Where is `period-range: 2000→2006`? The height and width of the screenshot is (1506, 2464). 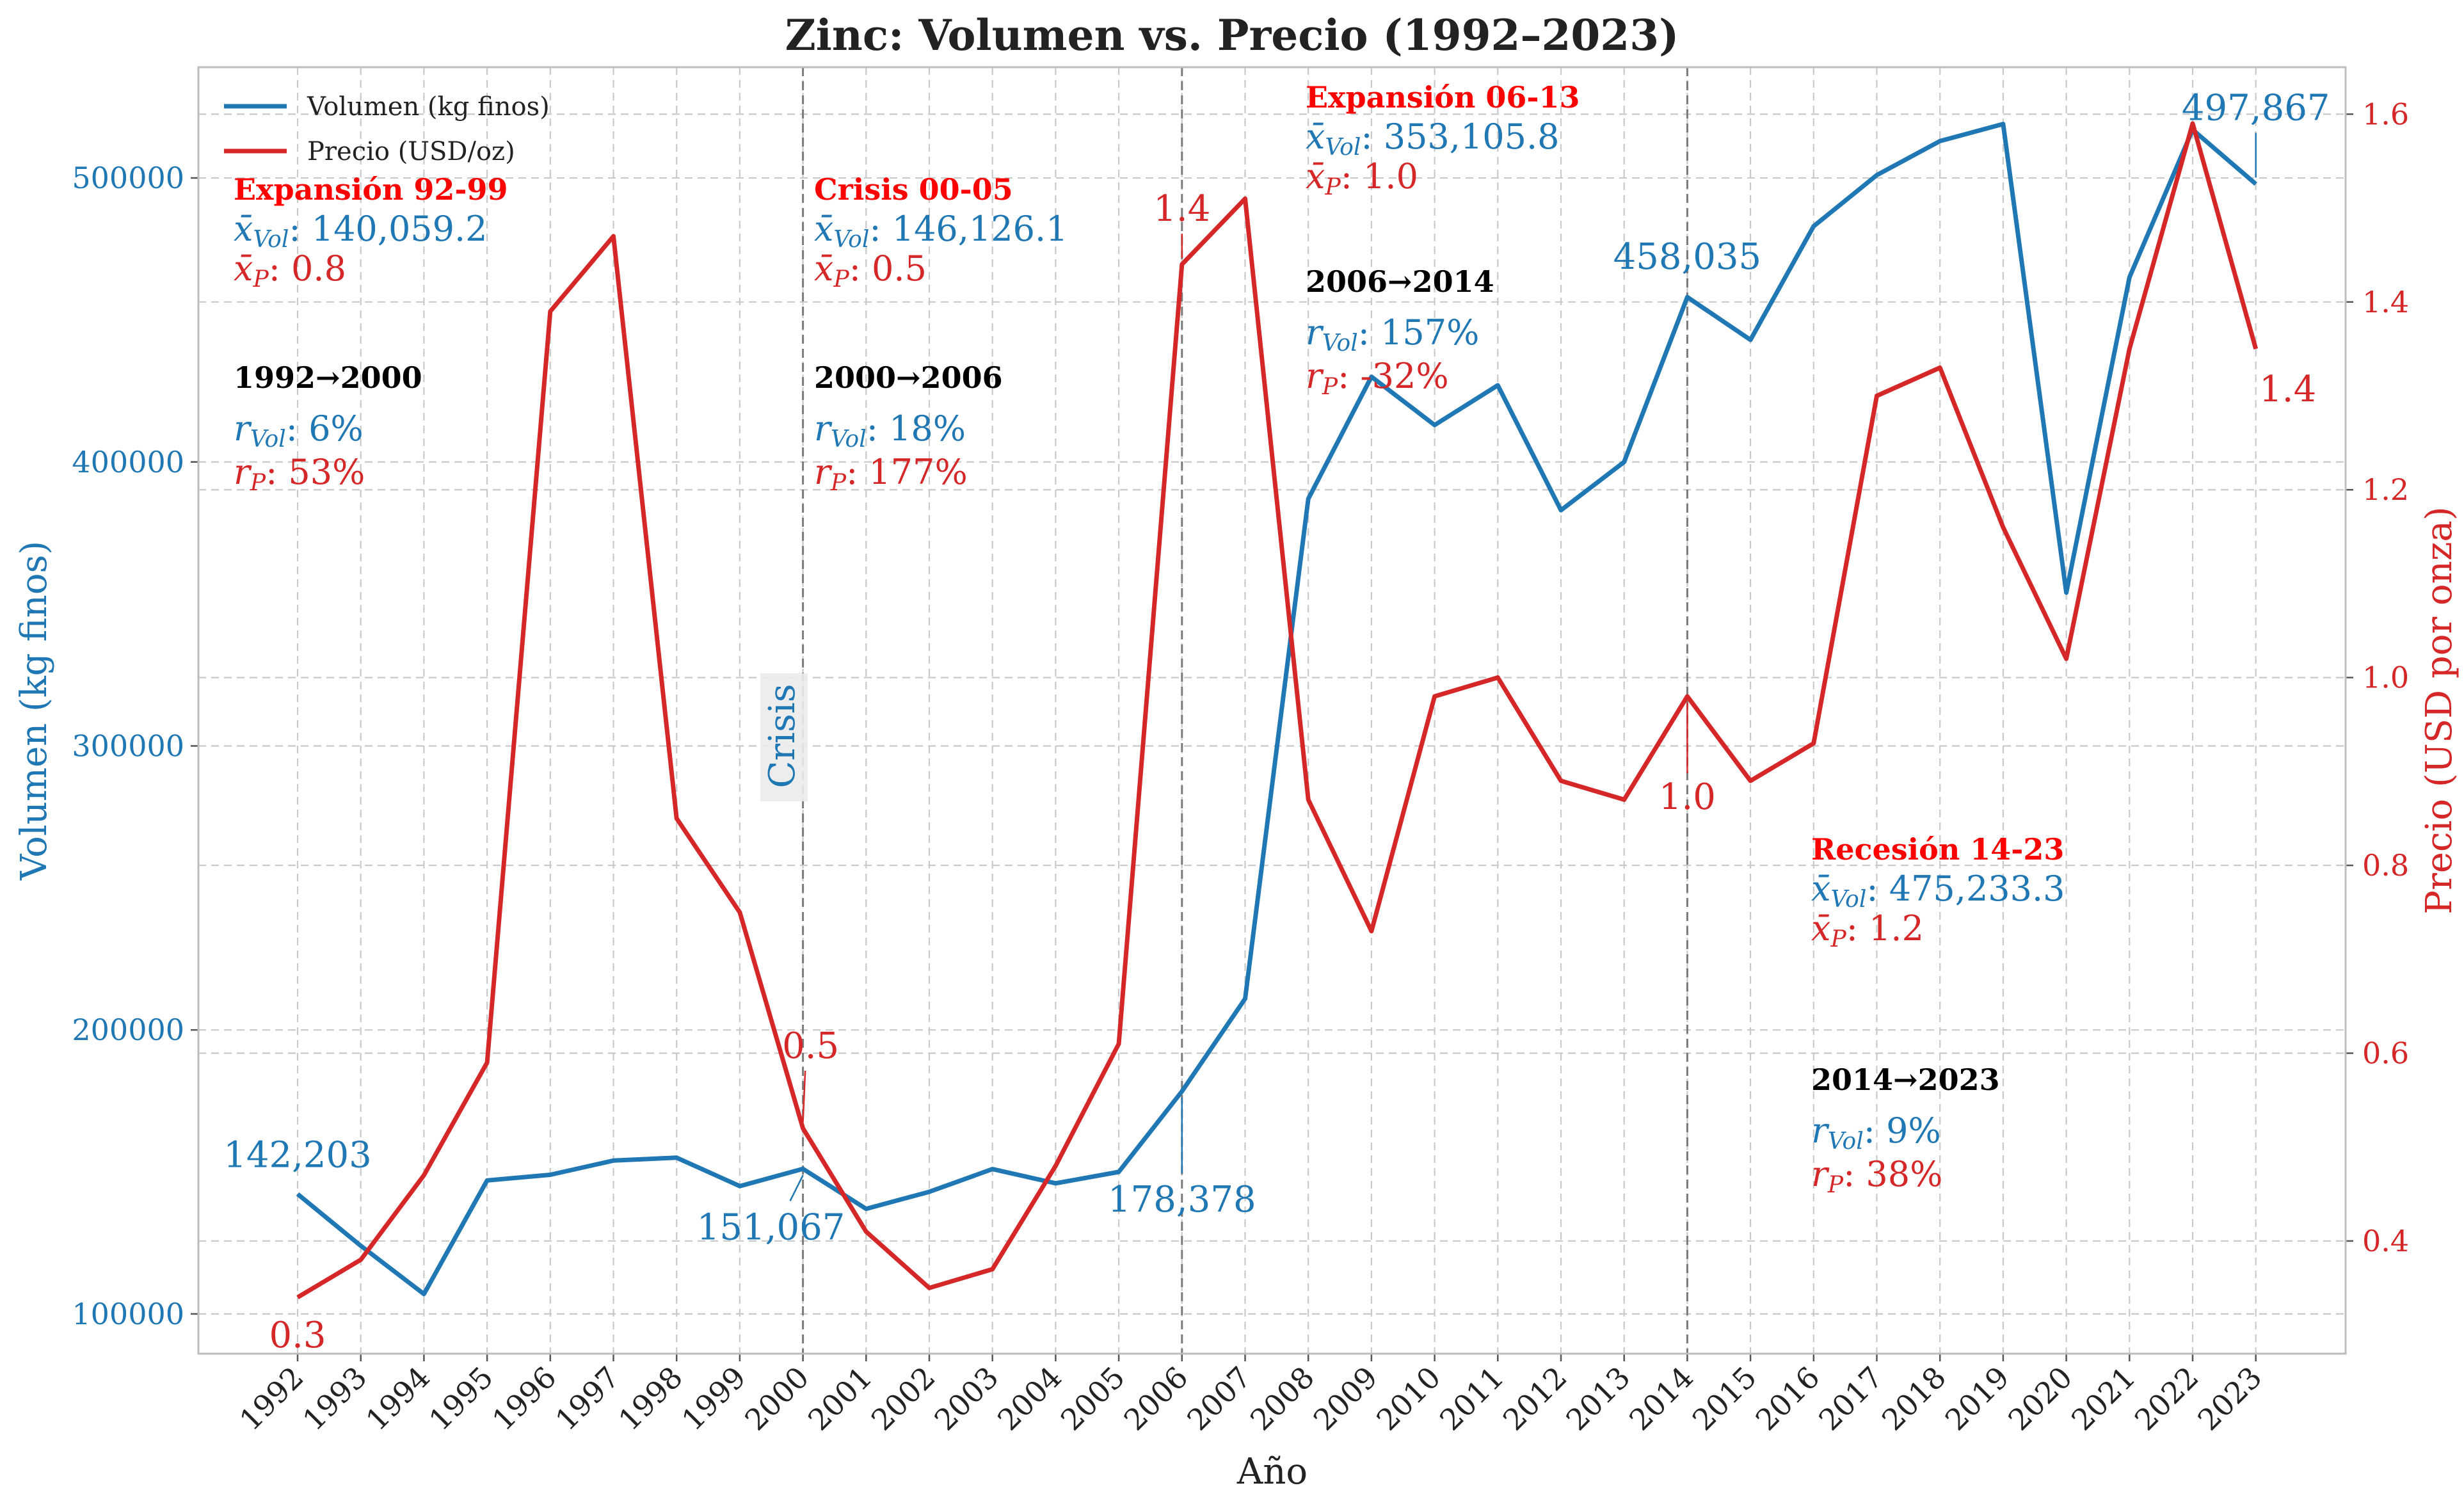 period-range: 2000→2006 is located at coordinates (908, 377).